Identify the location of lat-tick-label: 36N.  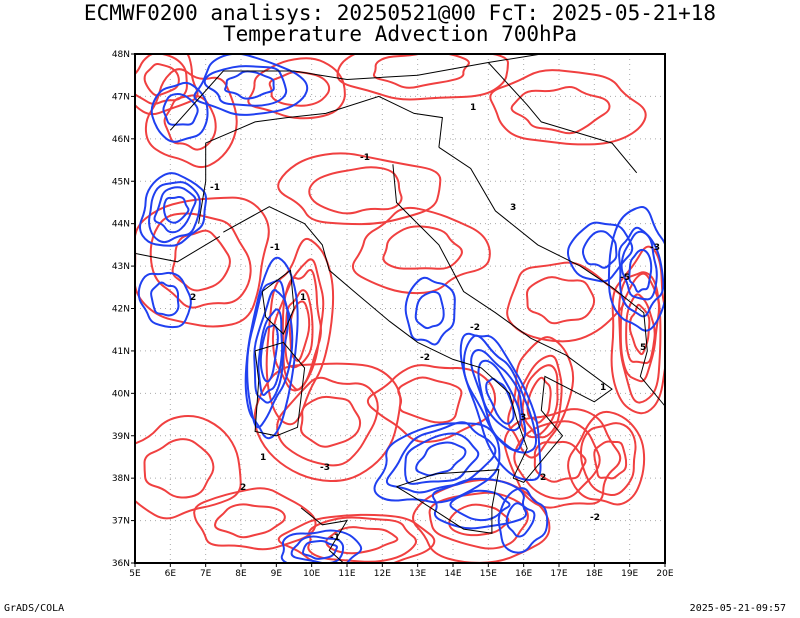
(121, 564).